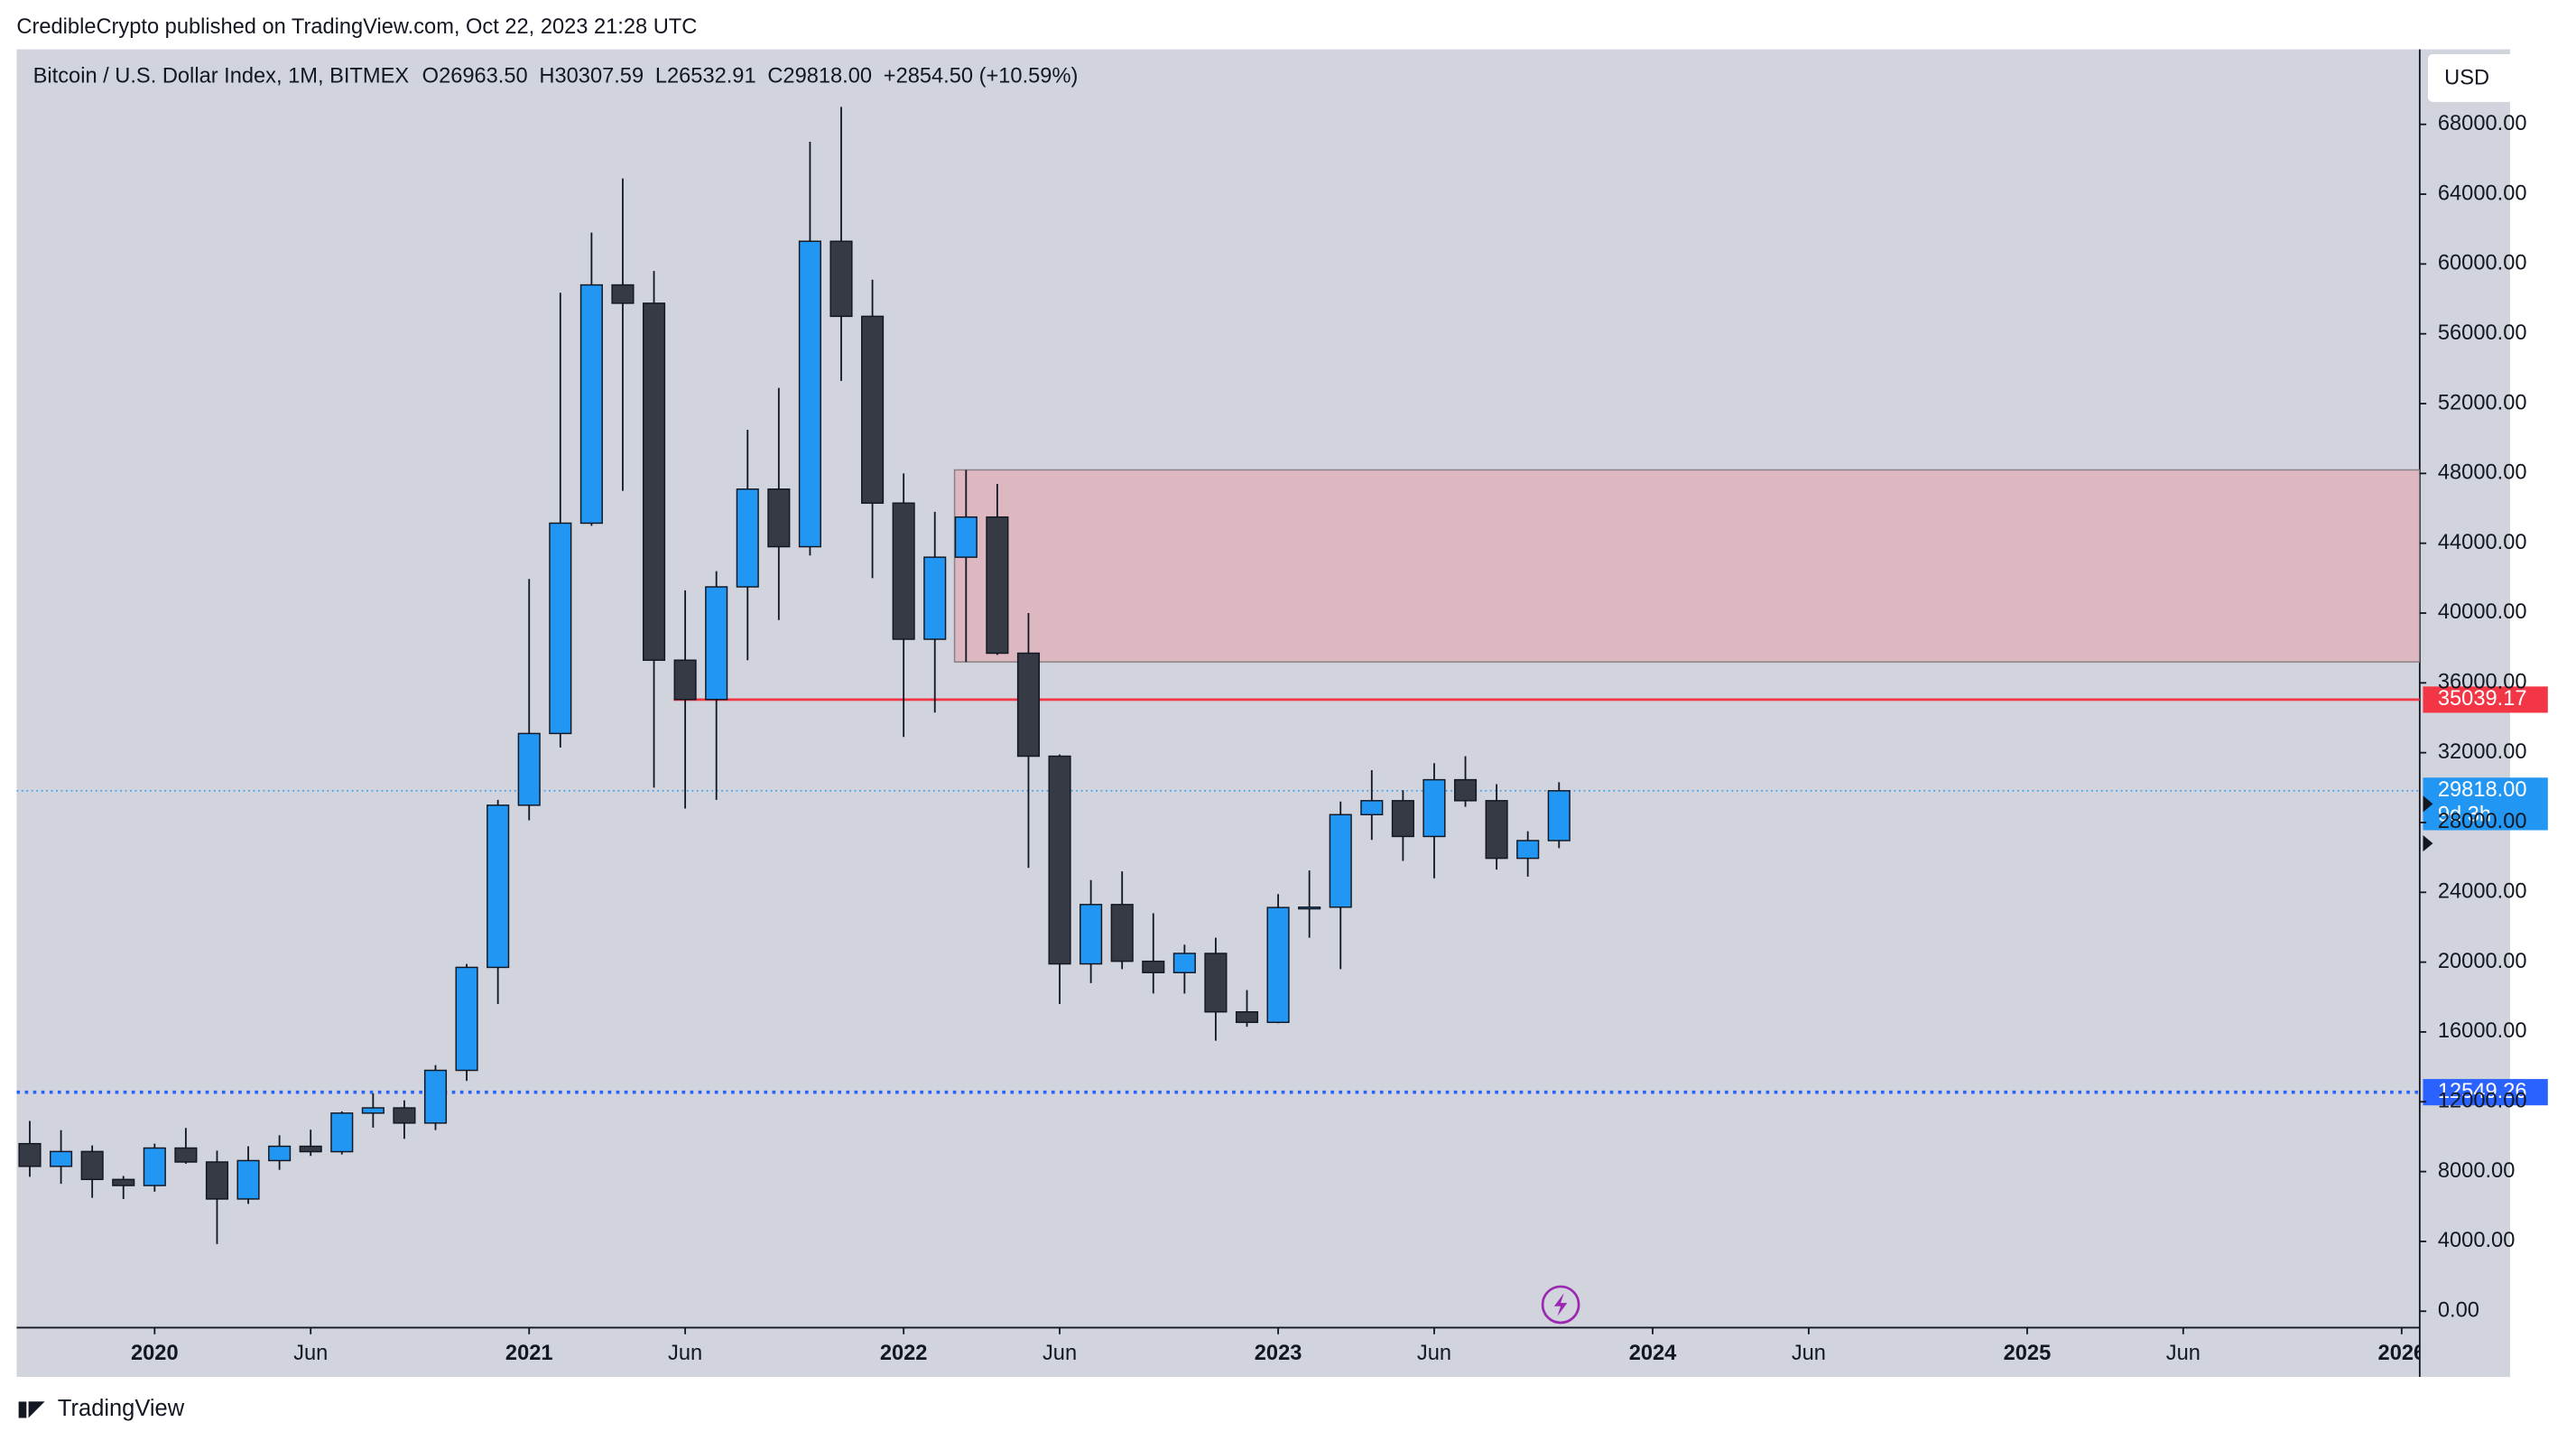  Describe the element at coordinates (661, 76) in the screenshot. I see `legend-key: L` at that location.